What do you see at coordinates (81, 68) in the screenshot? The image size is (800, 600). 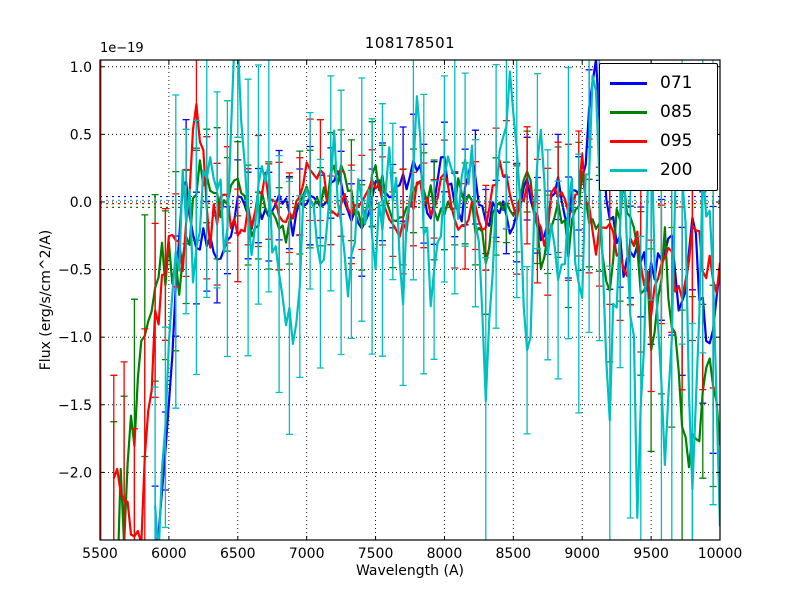 I see `y-tick-label: 1.0` at bounding box center [81, 68].